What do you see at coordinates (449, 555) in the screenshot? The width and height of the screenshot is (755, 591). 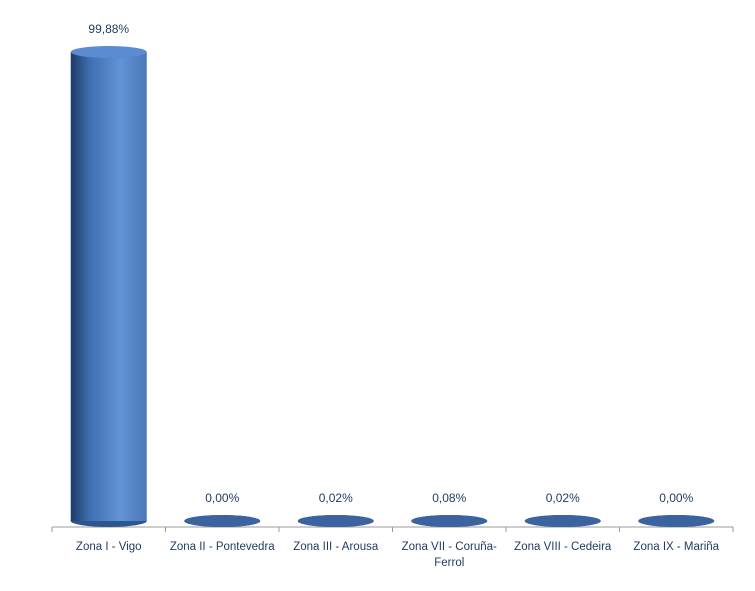 I see `x-tick-label: Zona VII - Coruña-Ferrol` at bounding box center [449, 555].